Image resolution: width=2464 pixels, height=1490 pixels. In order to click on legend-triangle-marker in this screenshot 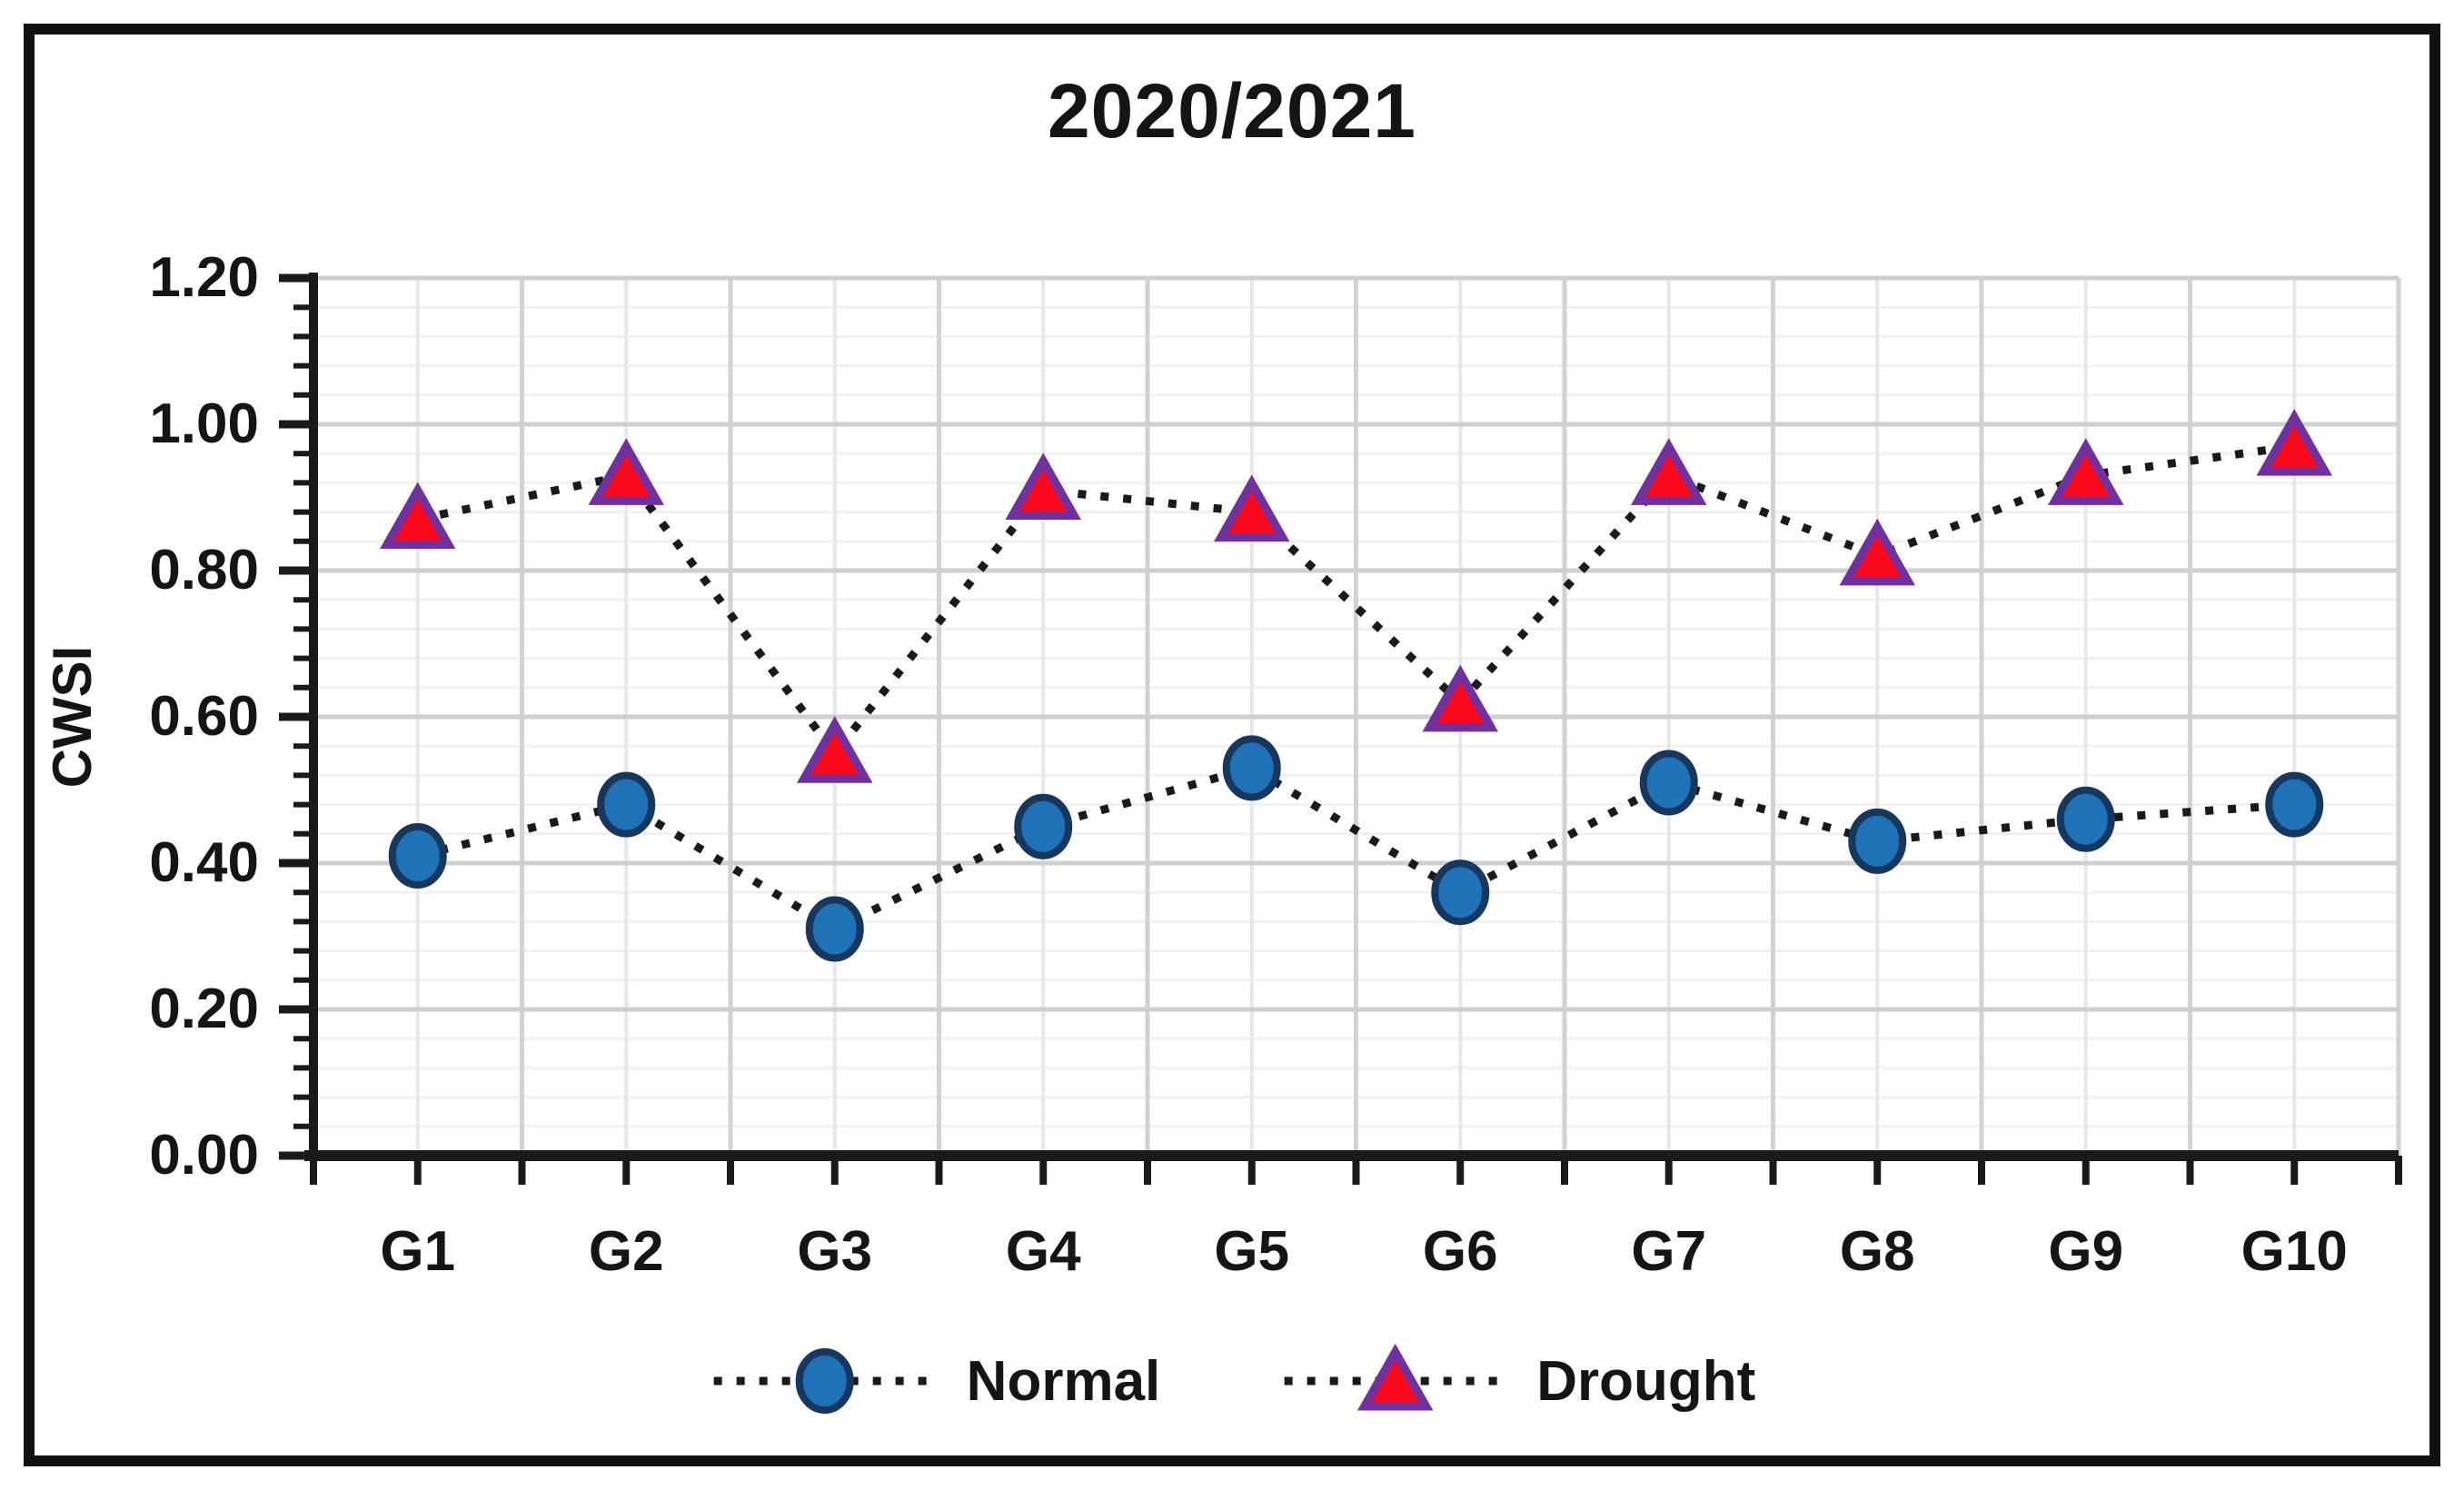, I will do `click(1395, 1377)`.